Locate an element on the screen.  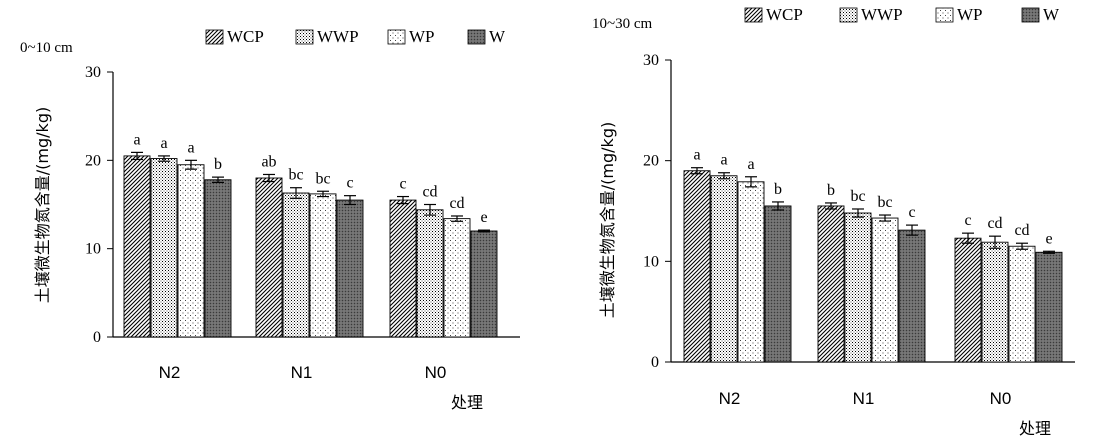
significance-label: ab is located at coordinates (268, 161).